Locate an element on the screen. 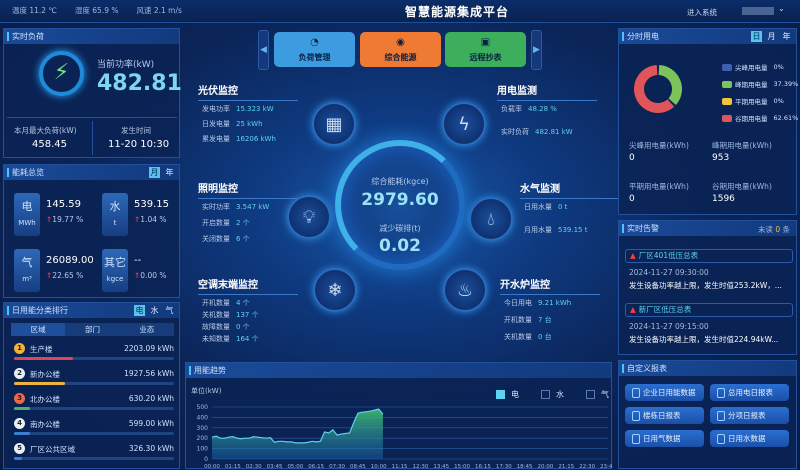 This screenshot has width=800, height=470. panel-title: 实时负荷 is located at coordinates (91, 36).